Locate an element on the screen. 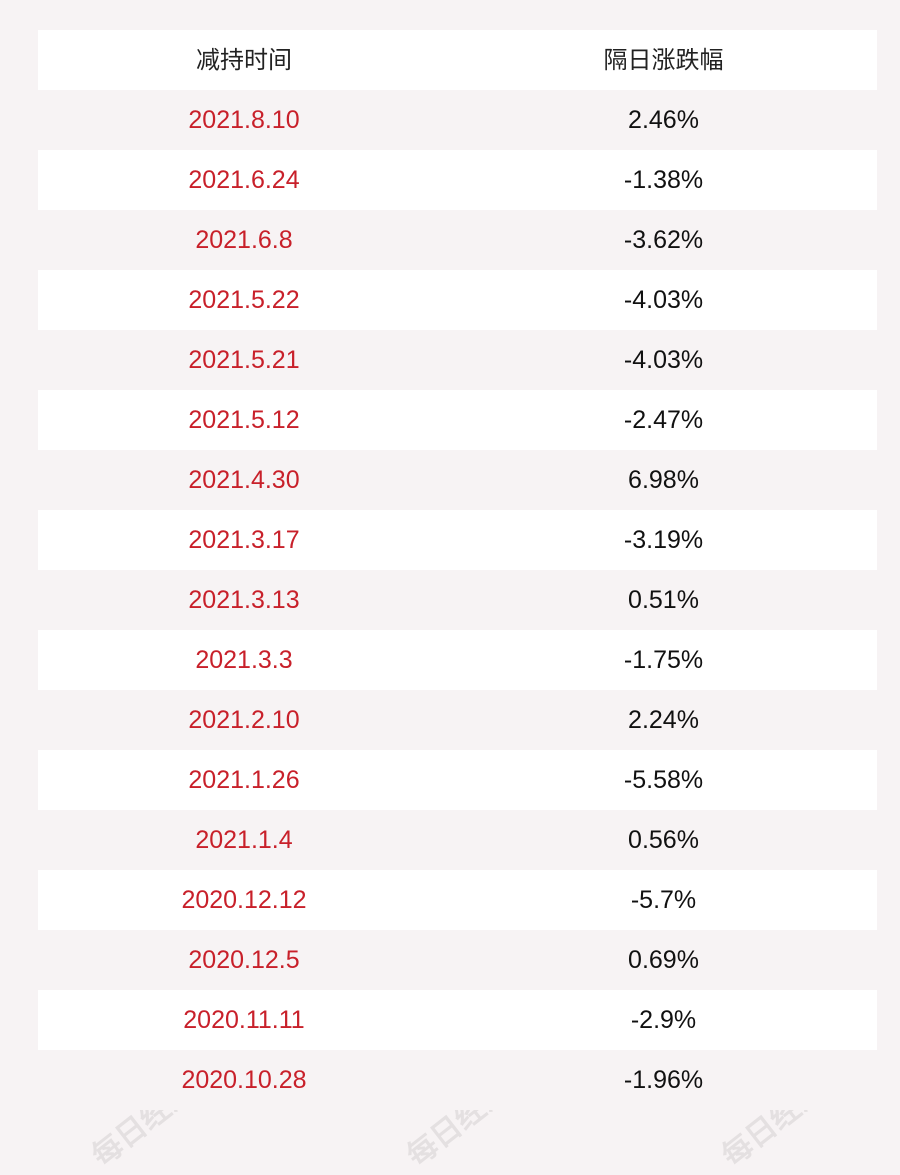 The width and height of the screenshot is (900, 1175). reduction-date-cell: 2020.12.12 is located at coordinates (244, 900).